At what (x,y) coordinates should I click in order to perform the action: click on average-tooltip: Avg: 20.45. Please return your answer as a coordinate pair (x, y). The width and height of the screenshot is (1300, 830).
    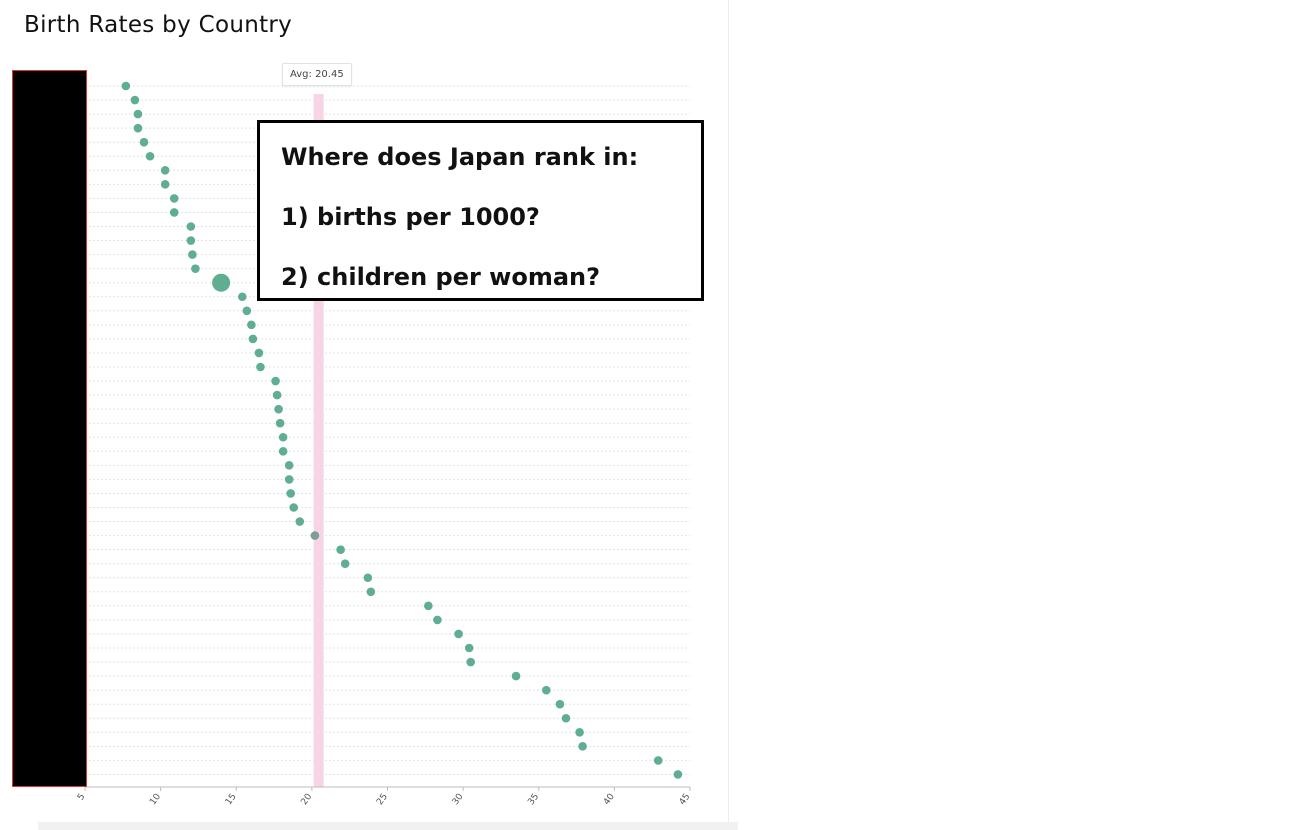
    Looking at the image, I should click on (317, 74).